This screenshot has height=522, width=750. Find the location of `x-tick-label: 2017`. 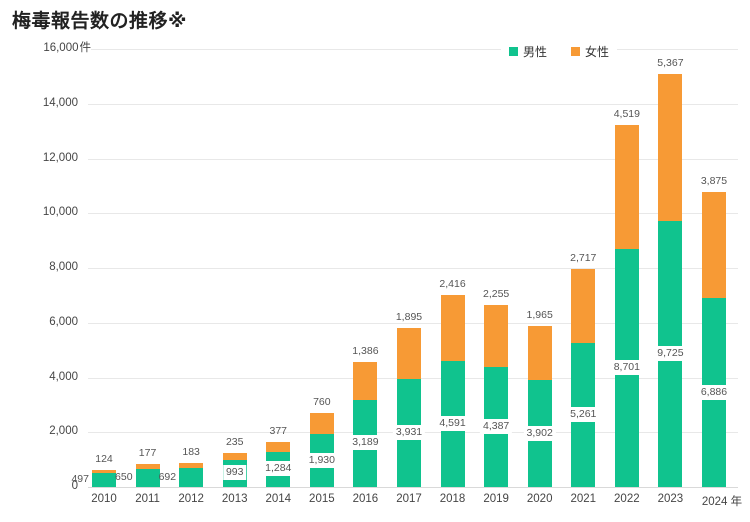

x-tick-label: 2017 is located at coordinates (409, 499).